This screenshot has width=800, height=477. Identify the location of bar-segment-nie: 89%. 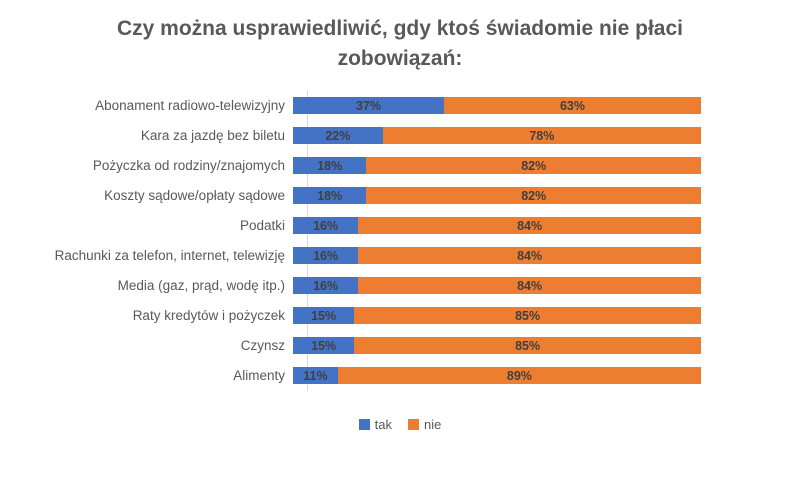
(519, 376).